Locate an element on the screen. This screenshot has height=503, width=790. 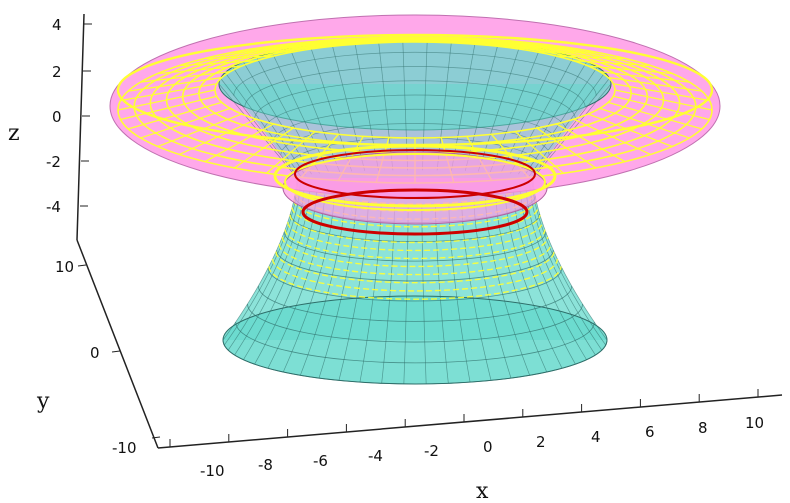
z-axis-line is located at coordinates (80, 127).